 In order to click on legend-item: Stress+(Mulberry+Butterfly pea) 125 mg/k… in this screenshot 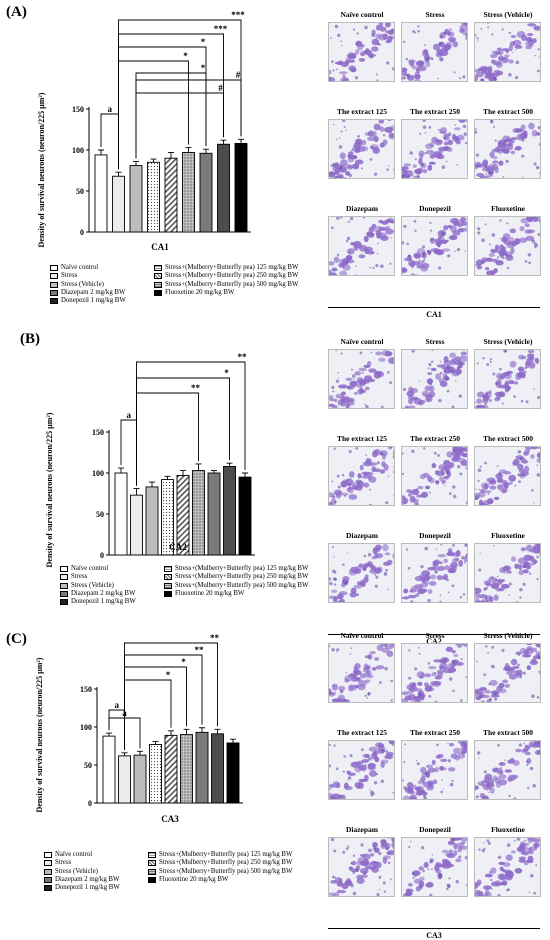, I will do `click(226, 268)`.